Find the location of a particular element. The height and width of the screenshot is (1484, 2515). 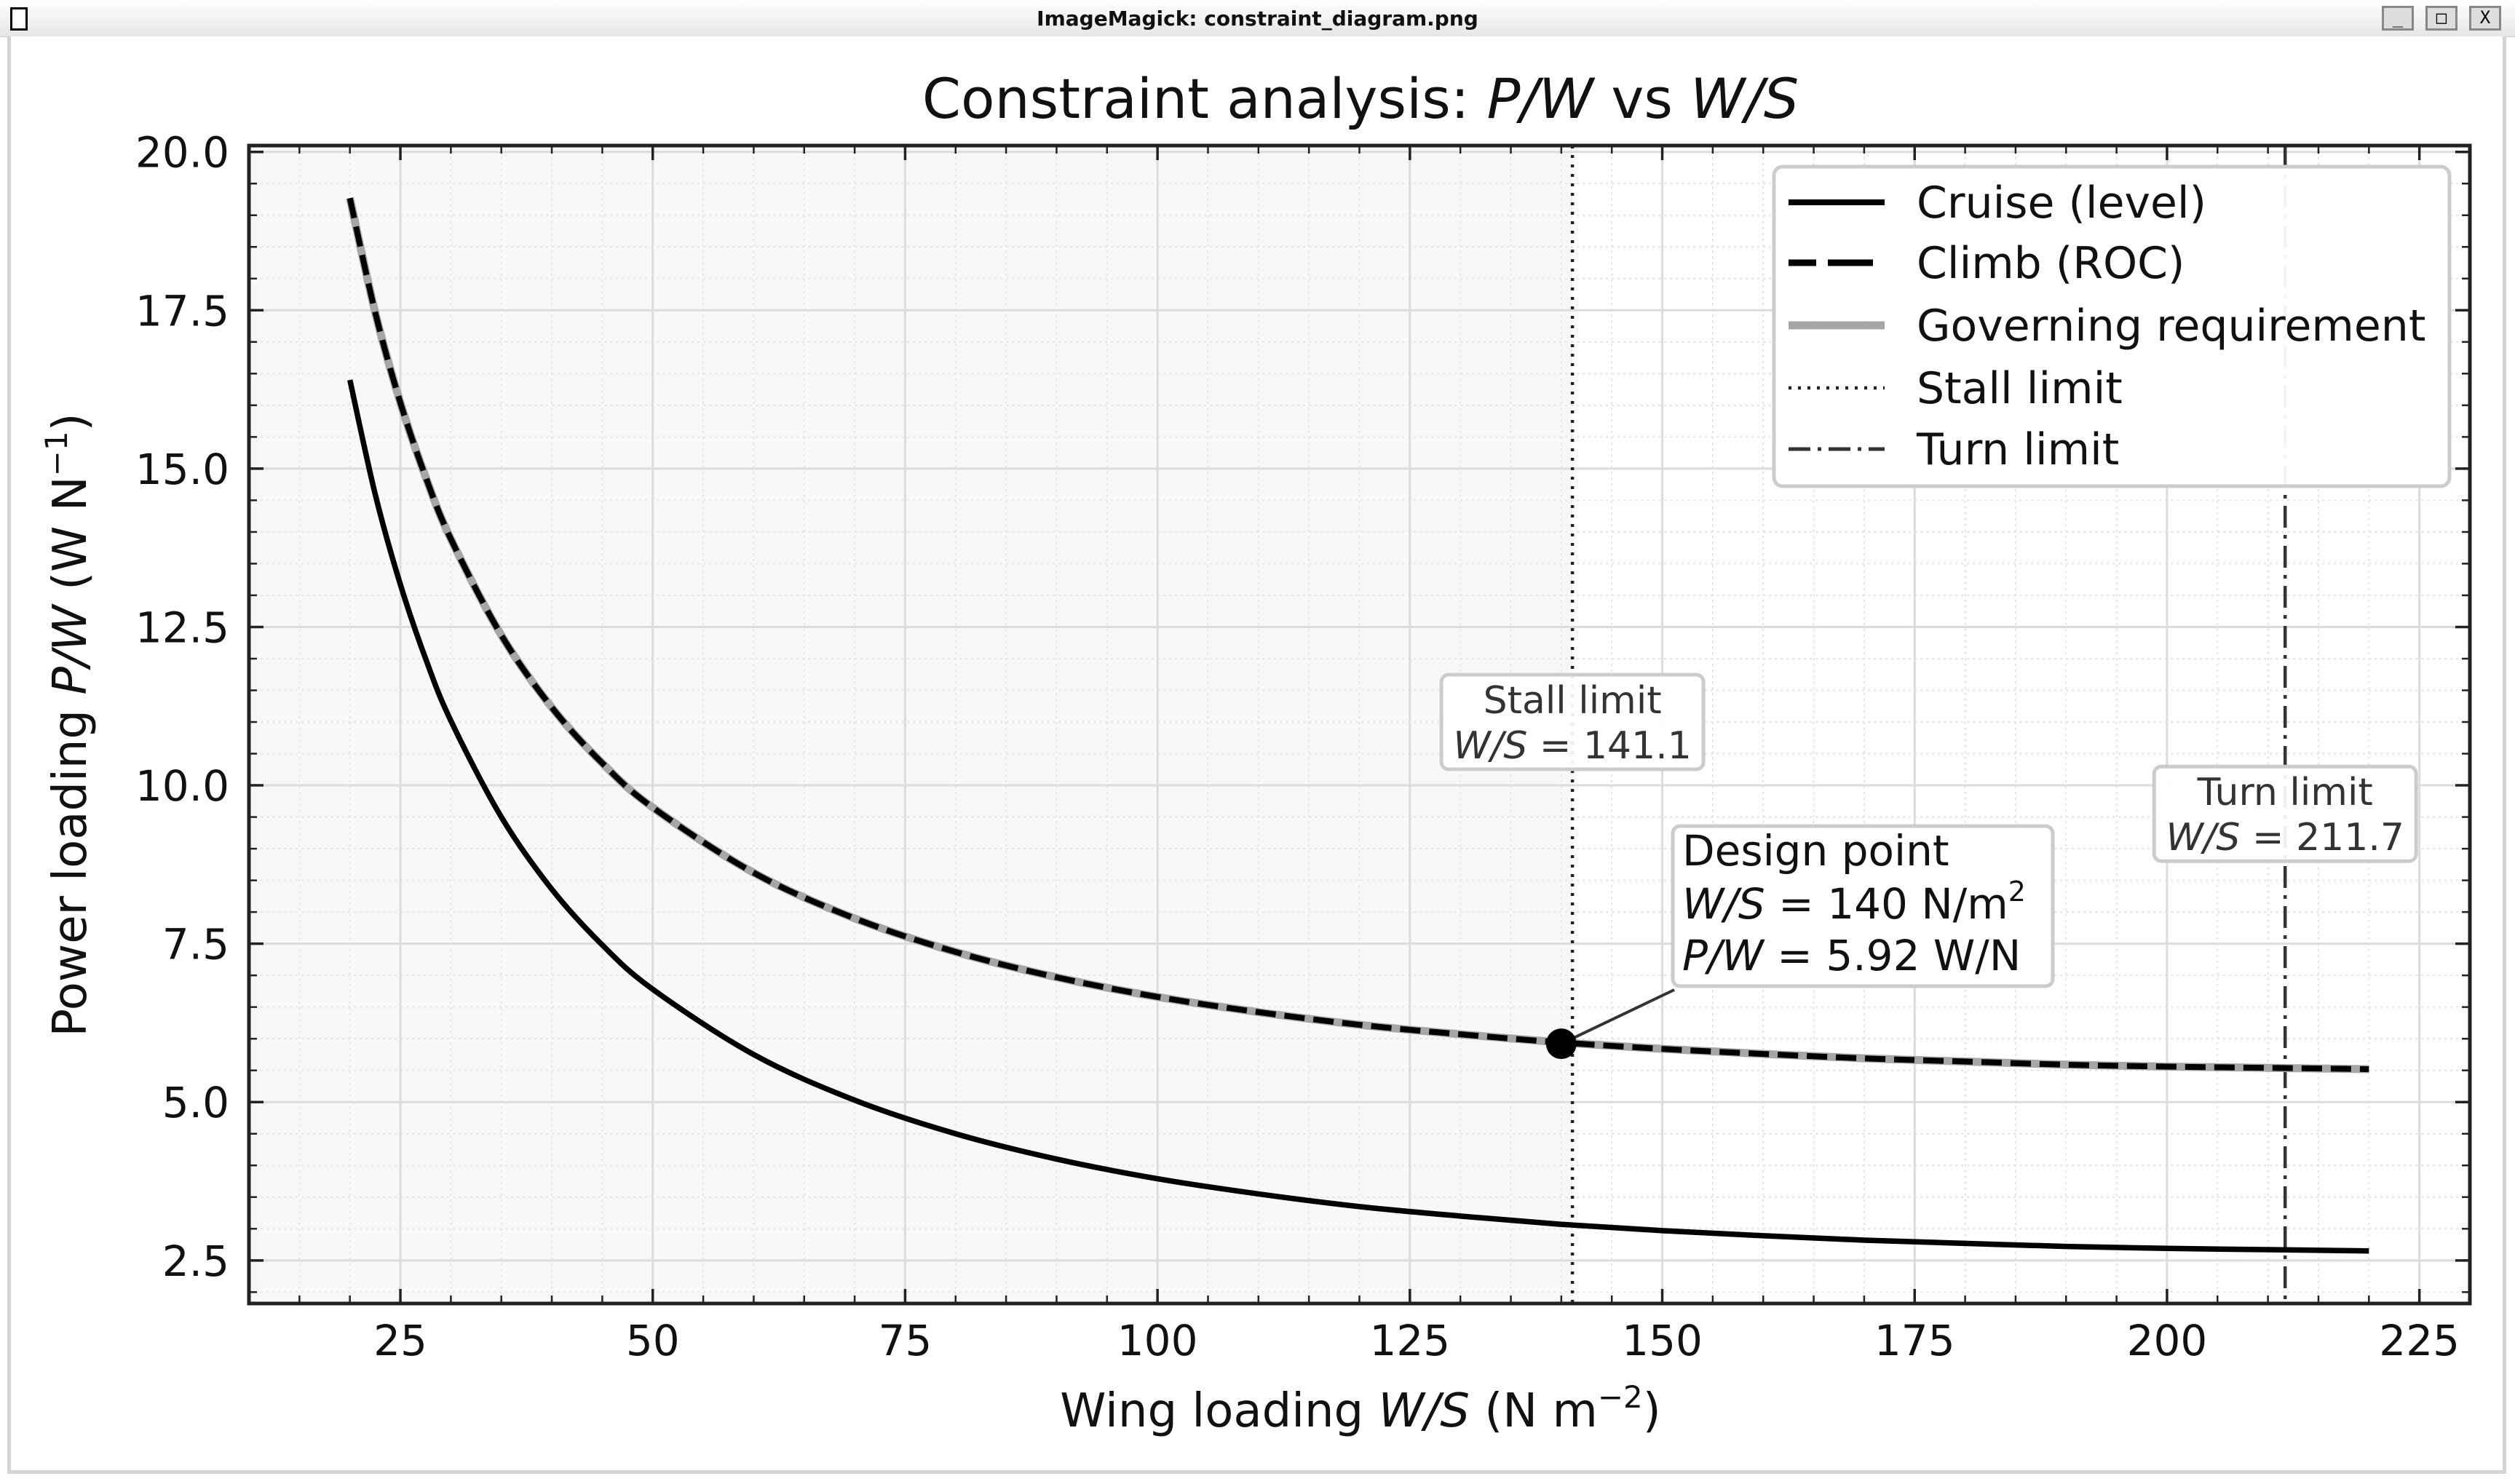

x-tick-label: 125 is located at coordinates (1410, 1340).